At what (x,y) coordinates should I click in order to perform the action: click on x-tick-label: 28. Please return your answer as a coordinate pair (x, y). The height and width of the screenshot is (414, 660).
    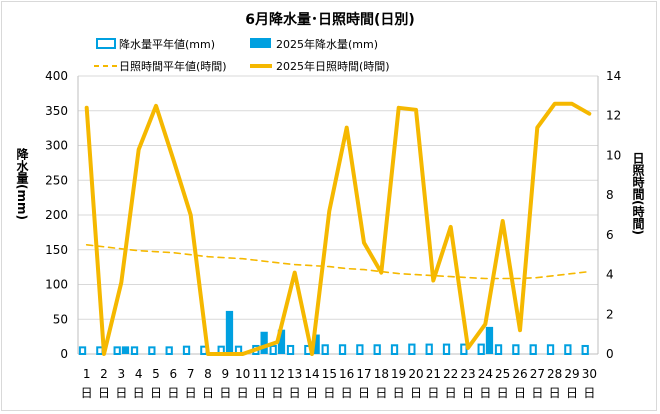
    Looking at the image, I should click on (554, 374).